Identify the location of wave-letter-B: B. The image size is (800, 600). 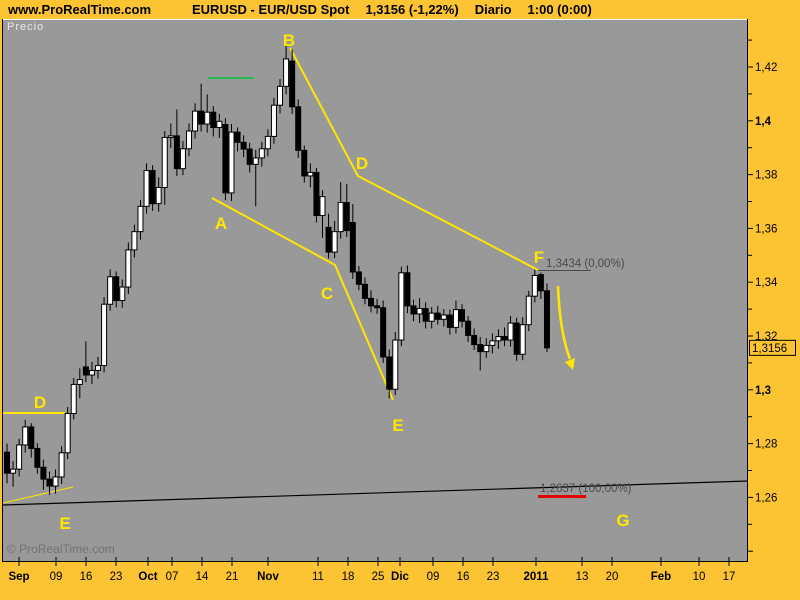
(289, 40).